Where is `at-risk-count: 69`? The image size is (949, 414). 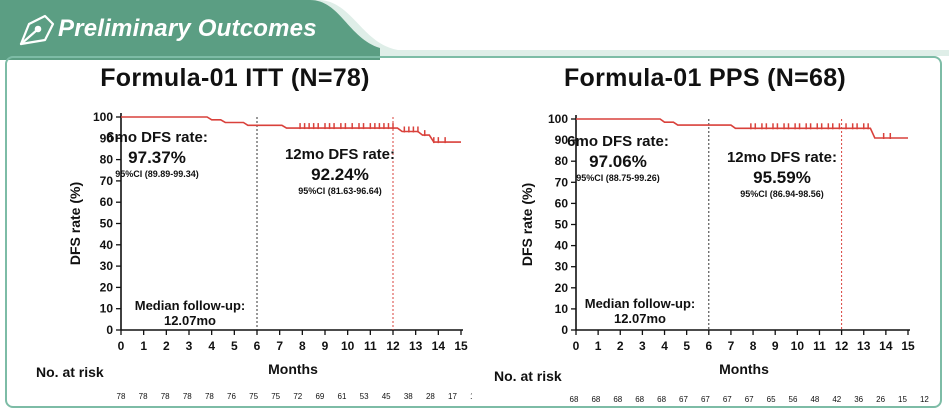
at-risk-count: 69 is located at coordinates (319, 396).